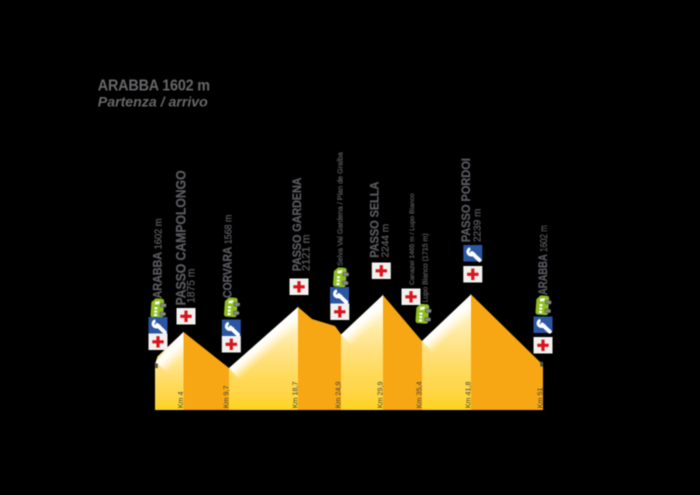 This screenshot has width=700, height=495. What do you see at coordinates (467, 395) in the screenshot?
I see `svg-text: Km 41,8` at bounding box center [467, 395].